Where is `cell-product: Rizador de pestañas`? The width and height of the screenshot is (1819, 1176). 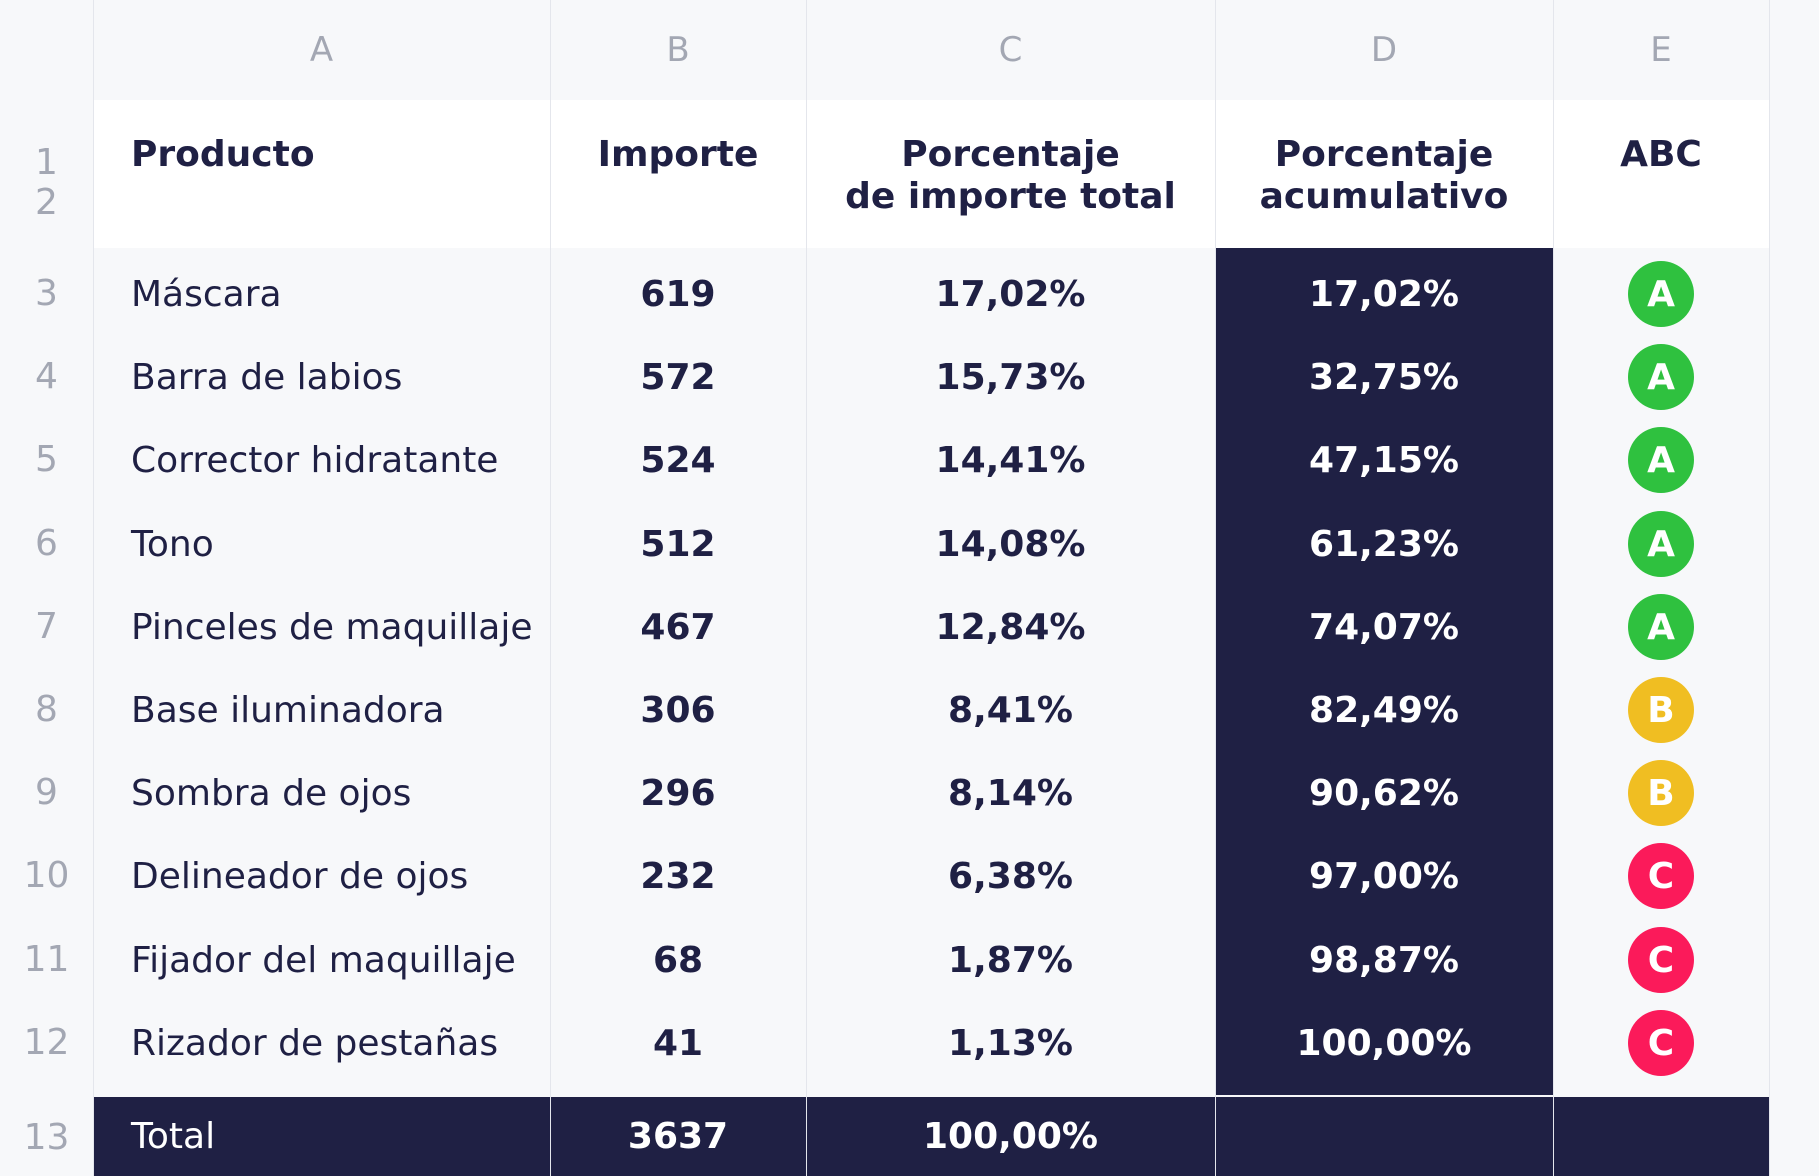 cell-product: Rizador de pestañas is located at coordinates (315, 1043).